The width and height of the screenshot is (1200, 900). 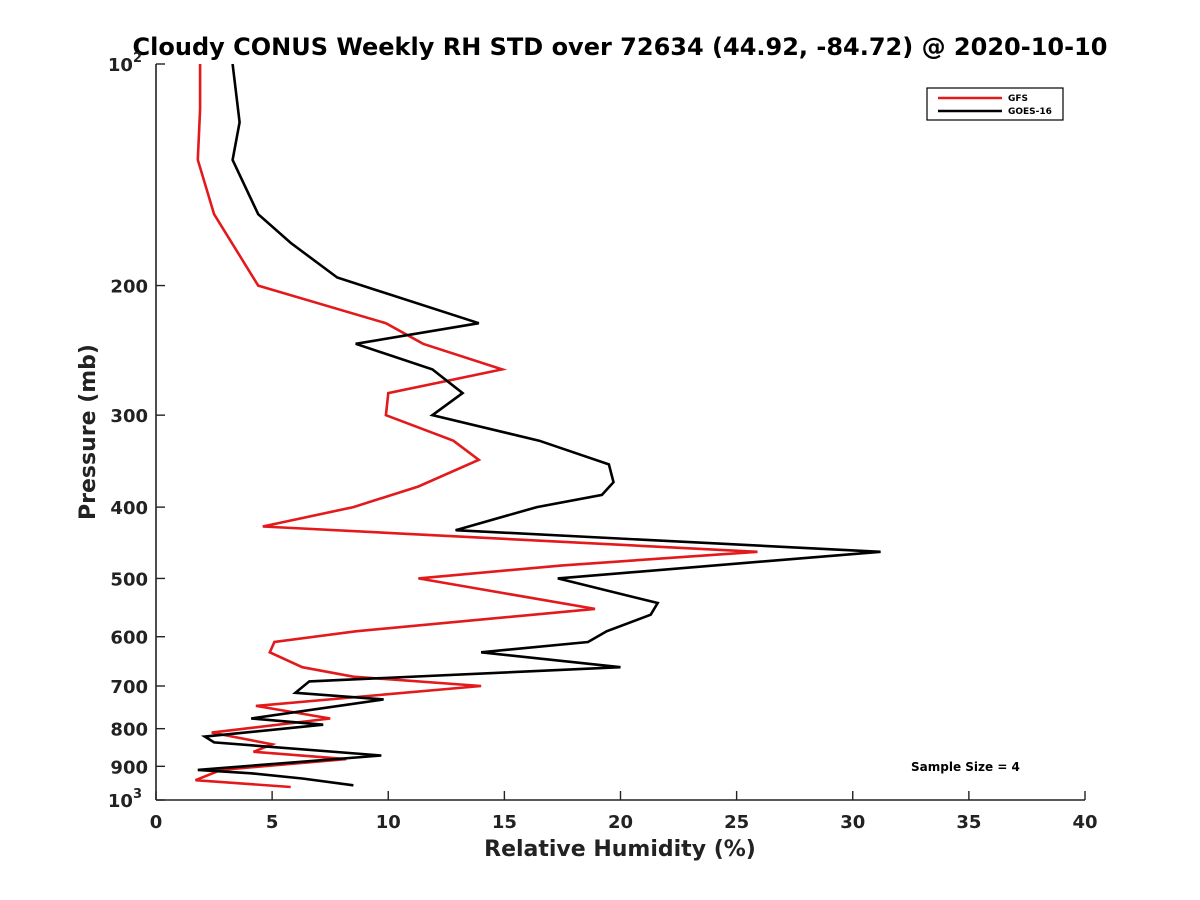 What do you see at coordinates (272, 822) in the screenshot?
I see `x-tick-label: 5` at bounding box center [272, 822].